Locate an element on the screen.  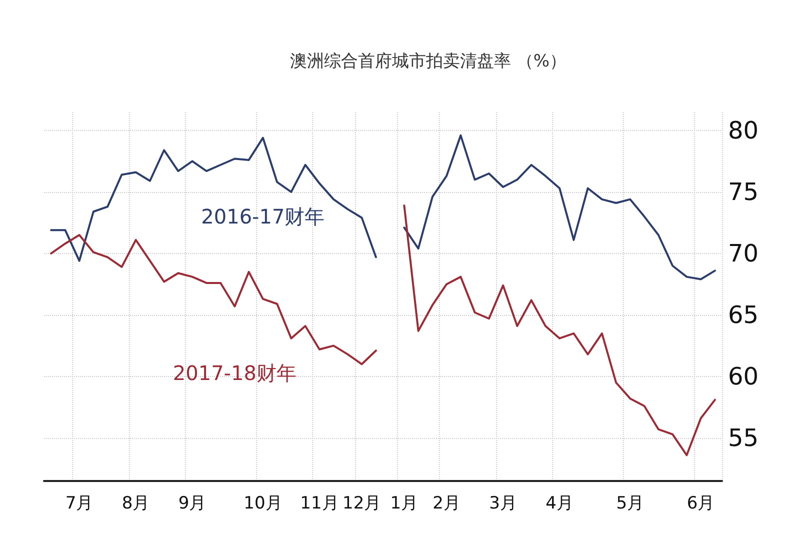
x-tick-label: 2月 is located at coordinates (446, 504).